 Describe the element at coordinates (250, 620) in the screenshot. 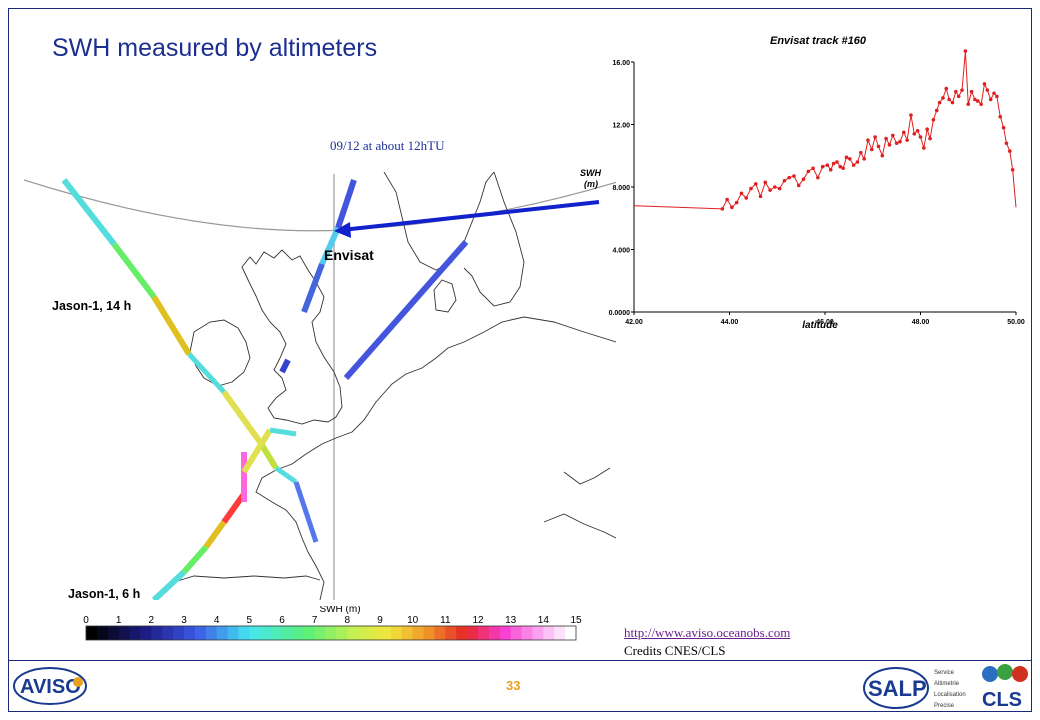

I see `colorbar-tick-label: 5` at that location.